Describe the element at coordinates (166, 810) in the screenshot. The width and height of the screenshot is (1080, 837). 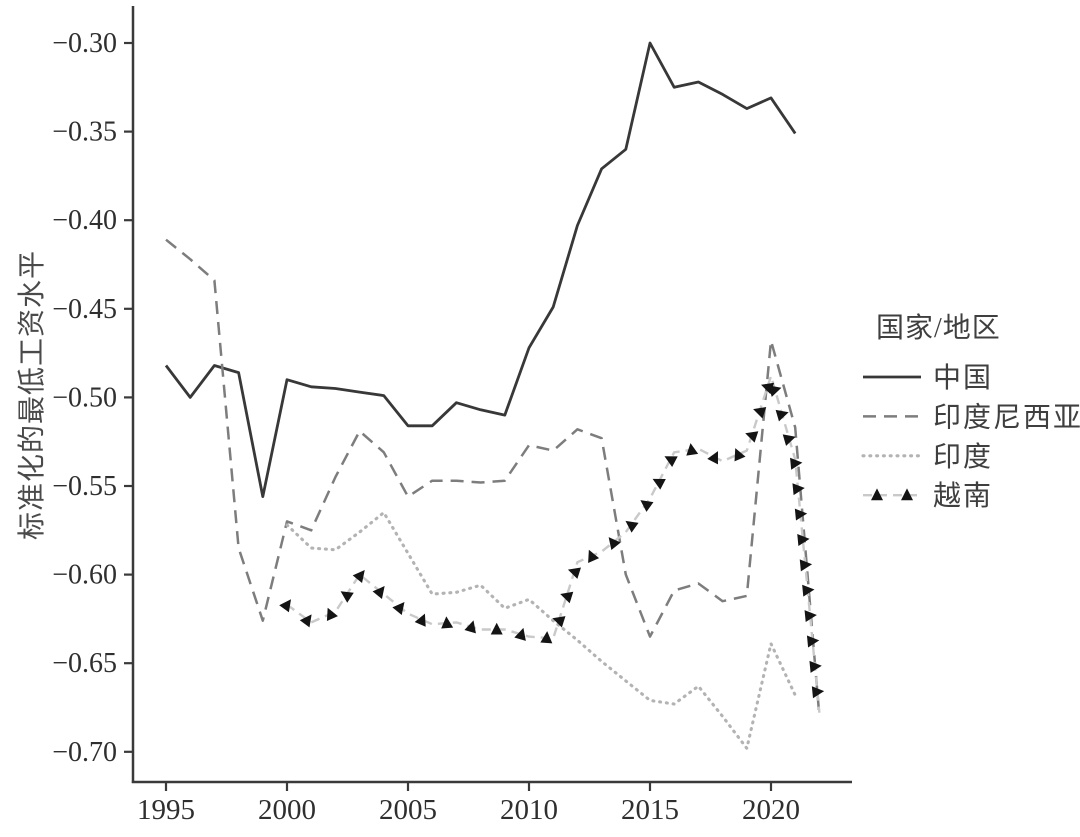
I see `x-tick-label: 1995` at that location.